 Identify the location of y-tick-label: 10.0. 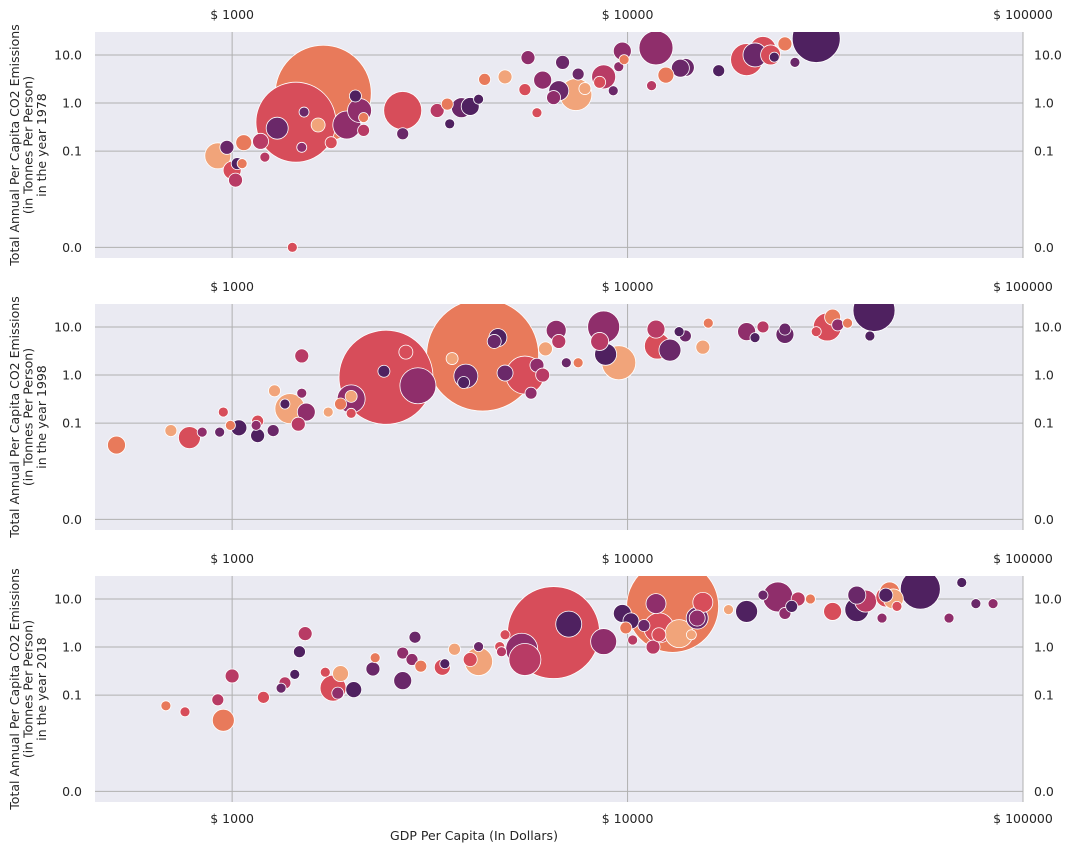
(68, 598).